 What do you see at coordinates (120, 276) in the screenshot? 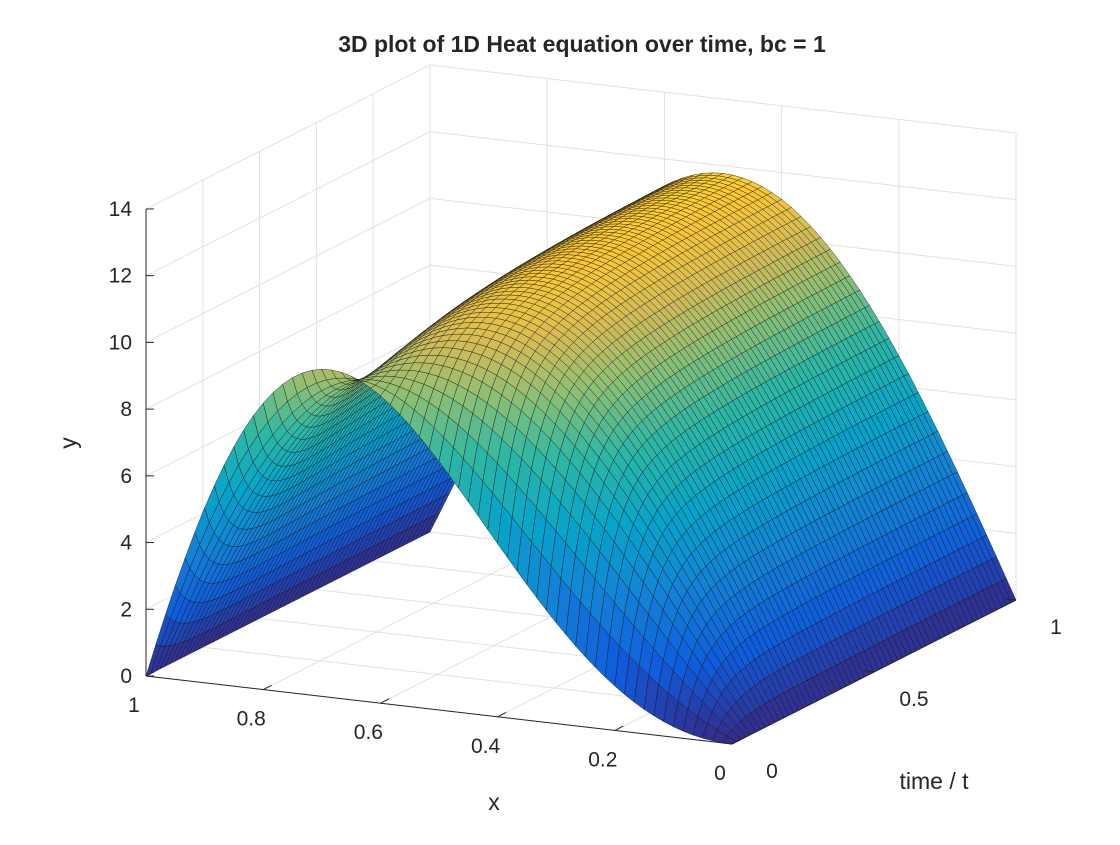
I see `y-tick-label: 12` at bounding box center [120, 276].